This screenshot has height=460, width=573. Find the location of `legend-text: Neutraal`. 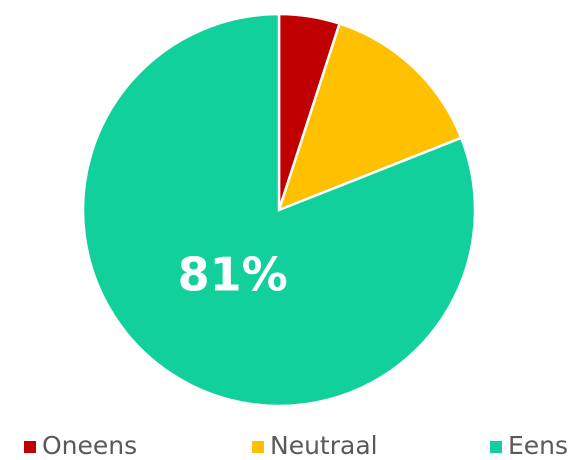

legend-text: Neutraal is located at coordinates (324, 445).